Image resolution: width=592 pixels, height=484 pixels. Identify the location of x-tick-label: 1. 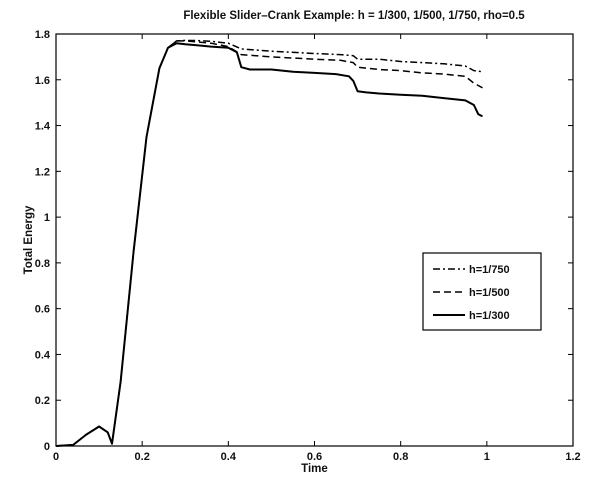
(487, 457).